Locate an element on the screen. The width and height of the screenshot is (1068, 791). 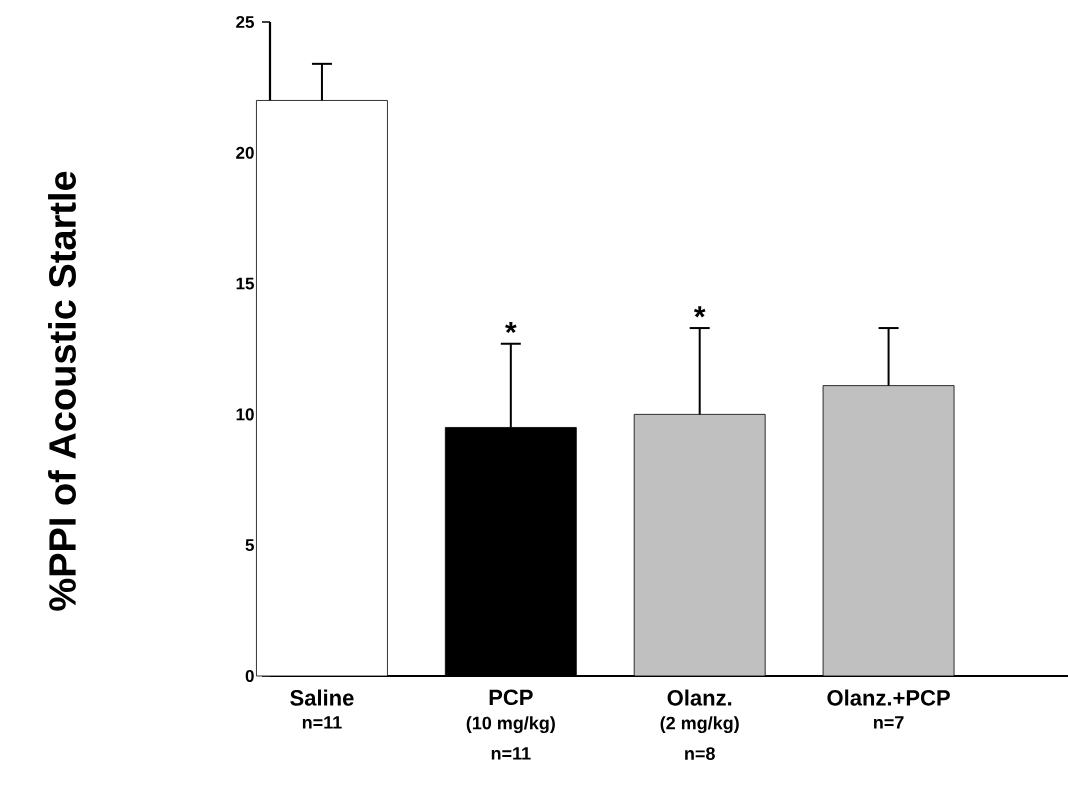
y-tick-label: 20 is located at coordinates (245, 152).